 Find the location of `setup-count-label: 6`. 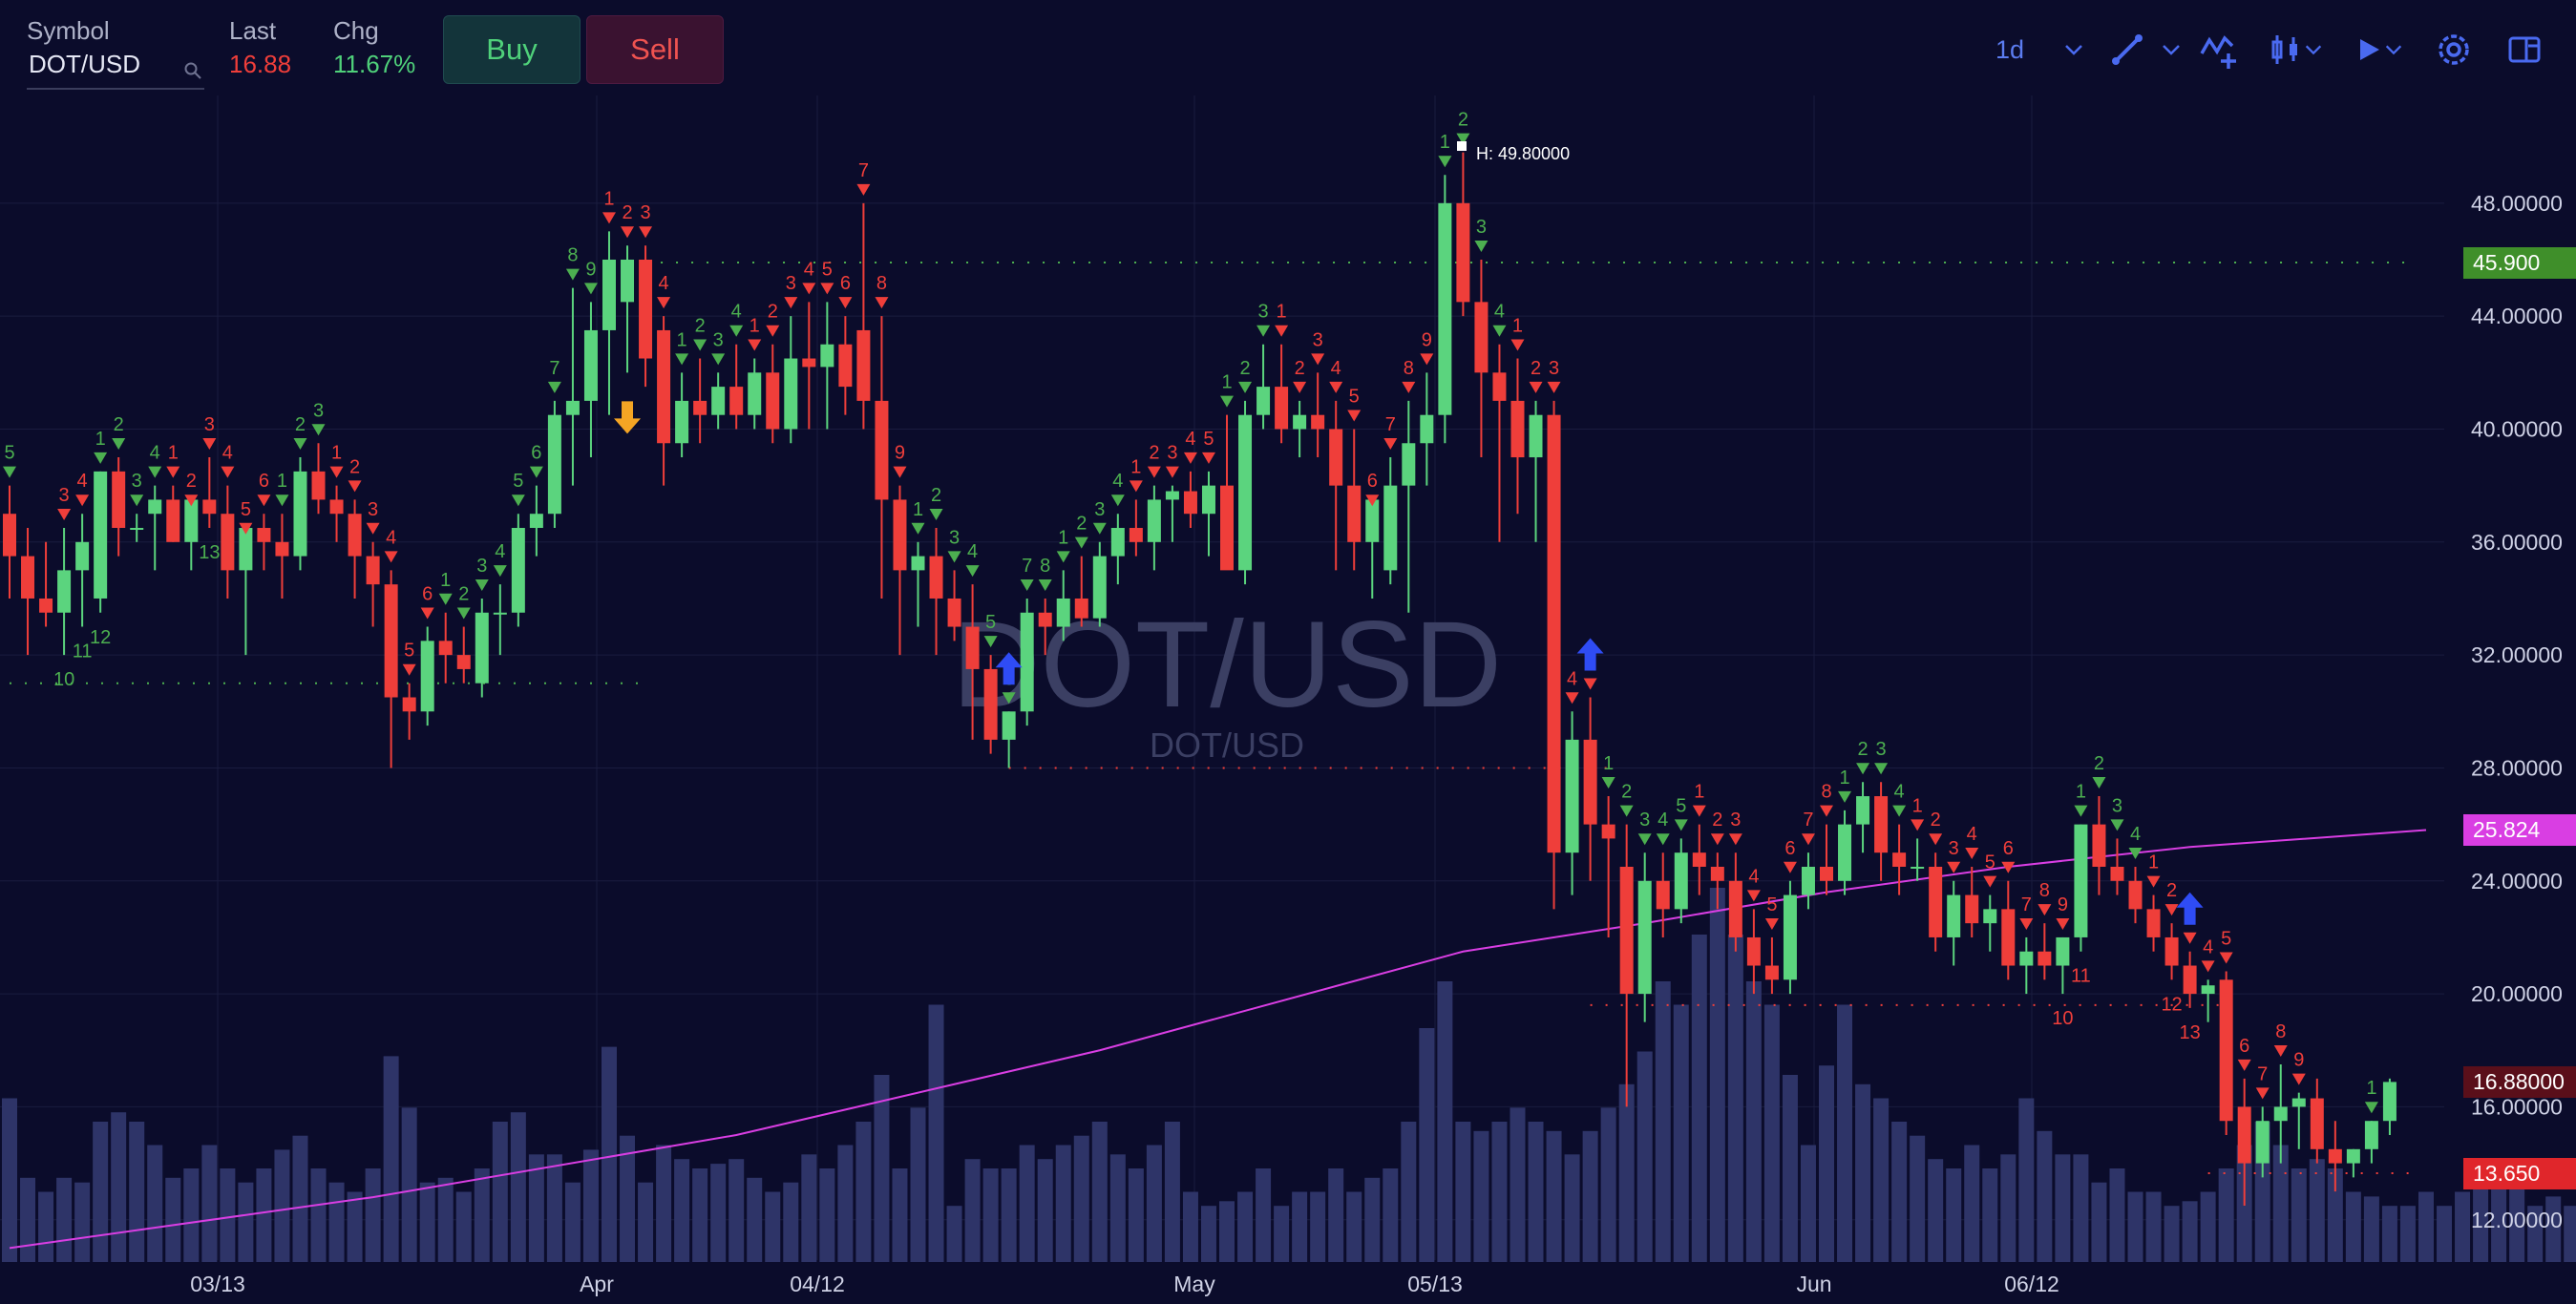

setup-count-label: 6 is located at coordinates (2244, 1046).